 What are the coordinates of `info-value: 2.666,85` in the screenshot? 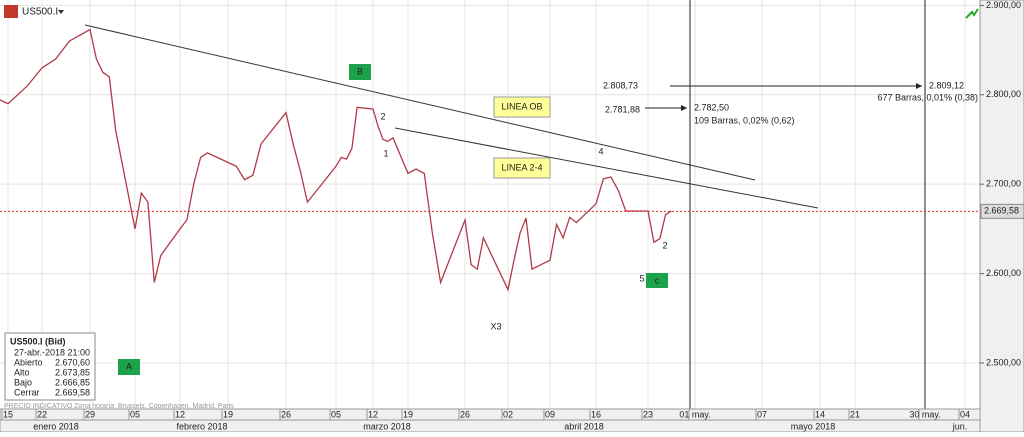 It's located at (72, 382).